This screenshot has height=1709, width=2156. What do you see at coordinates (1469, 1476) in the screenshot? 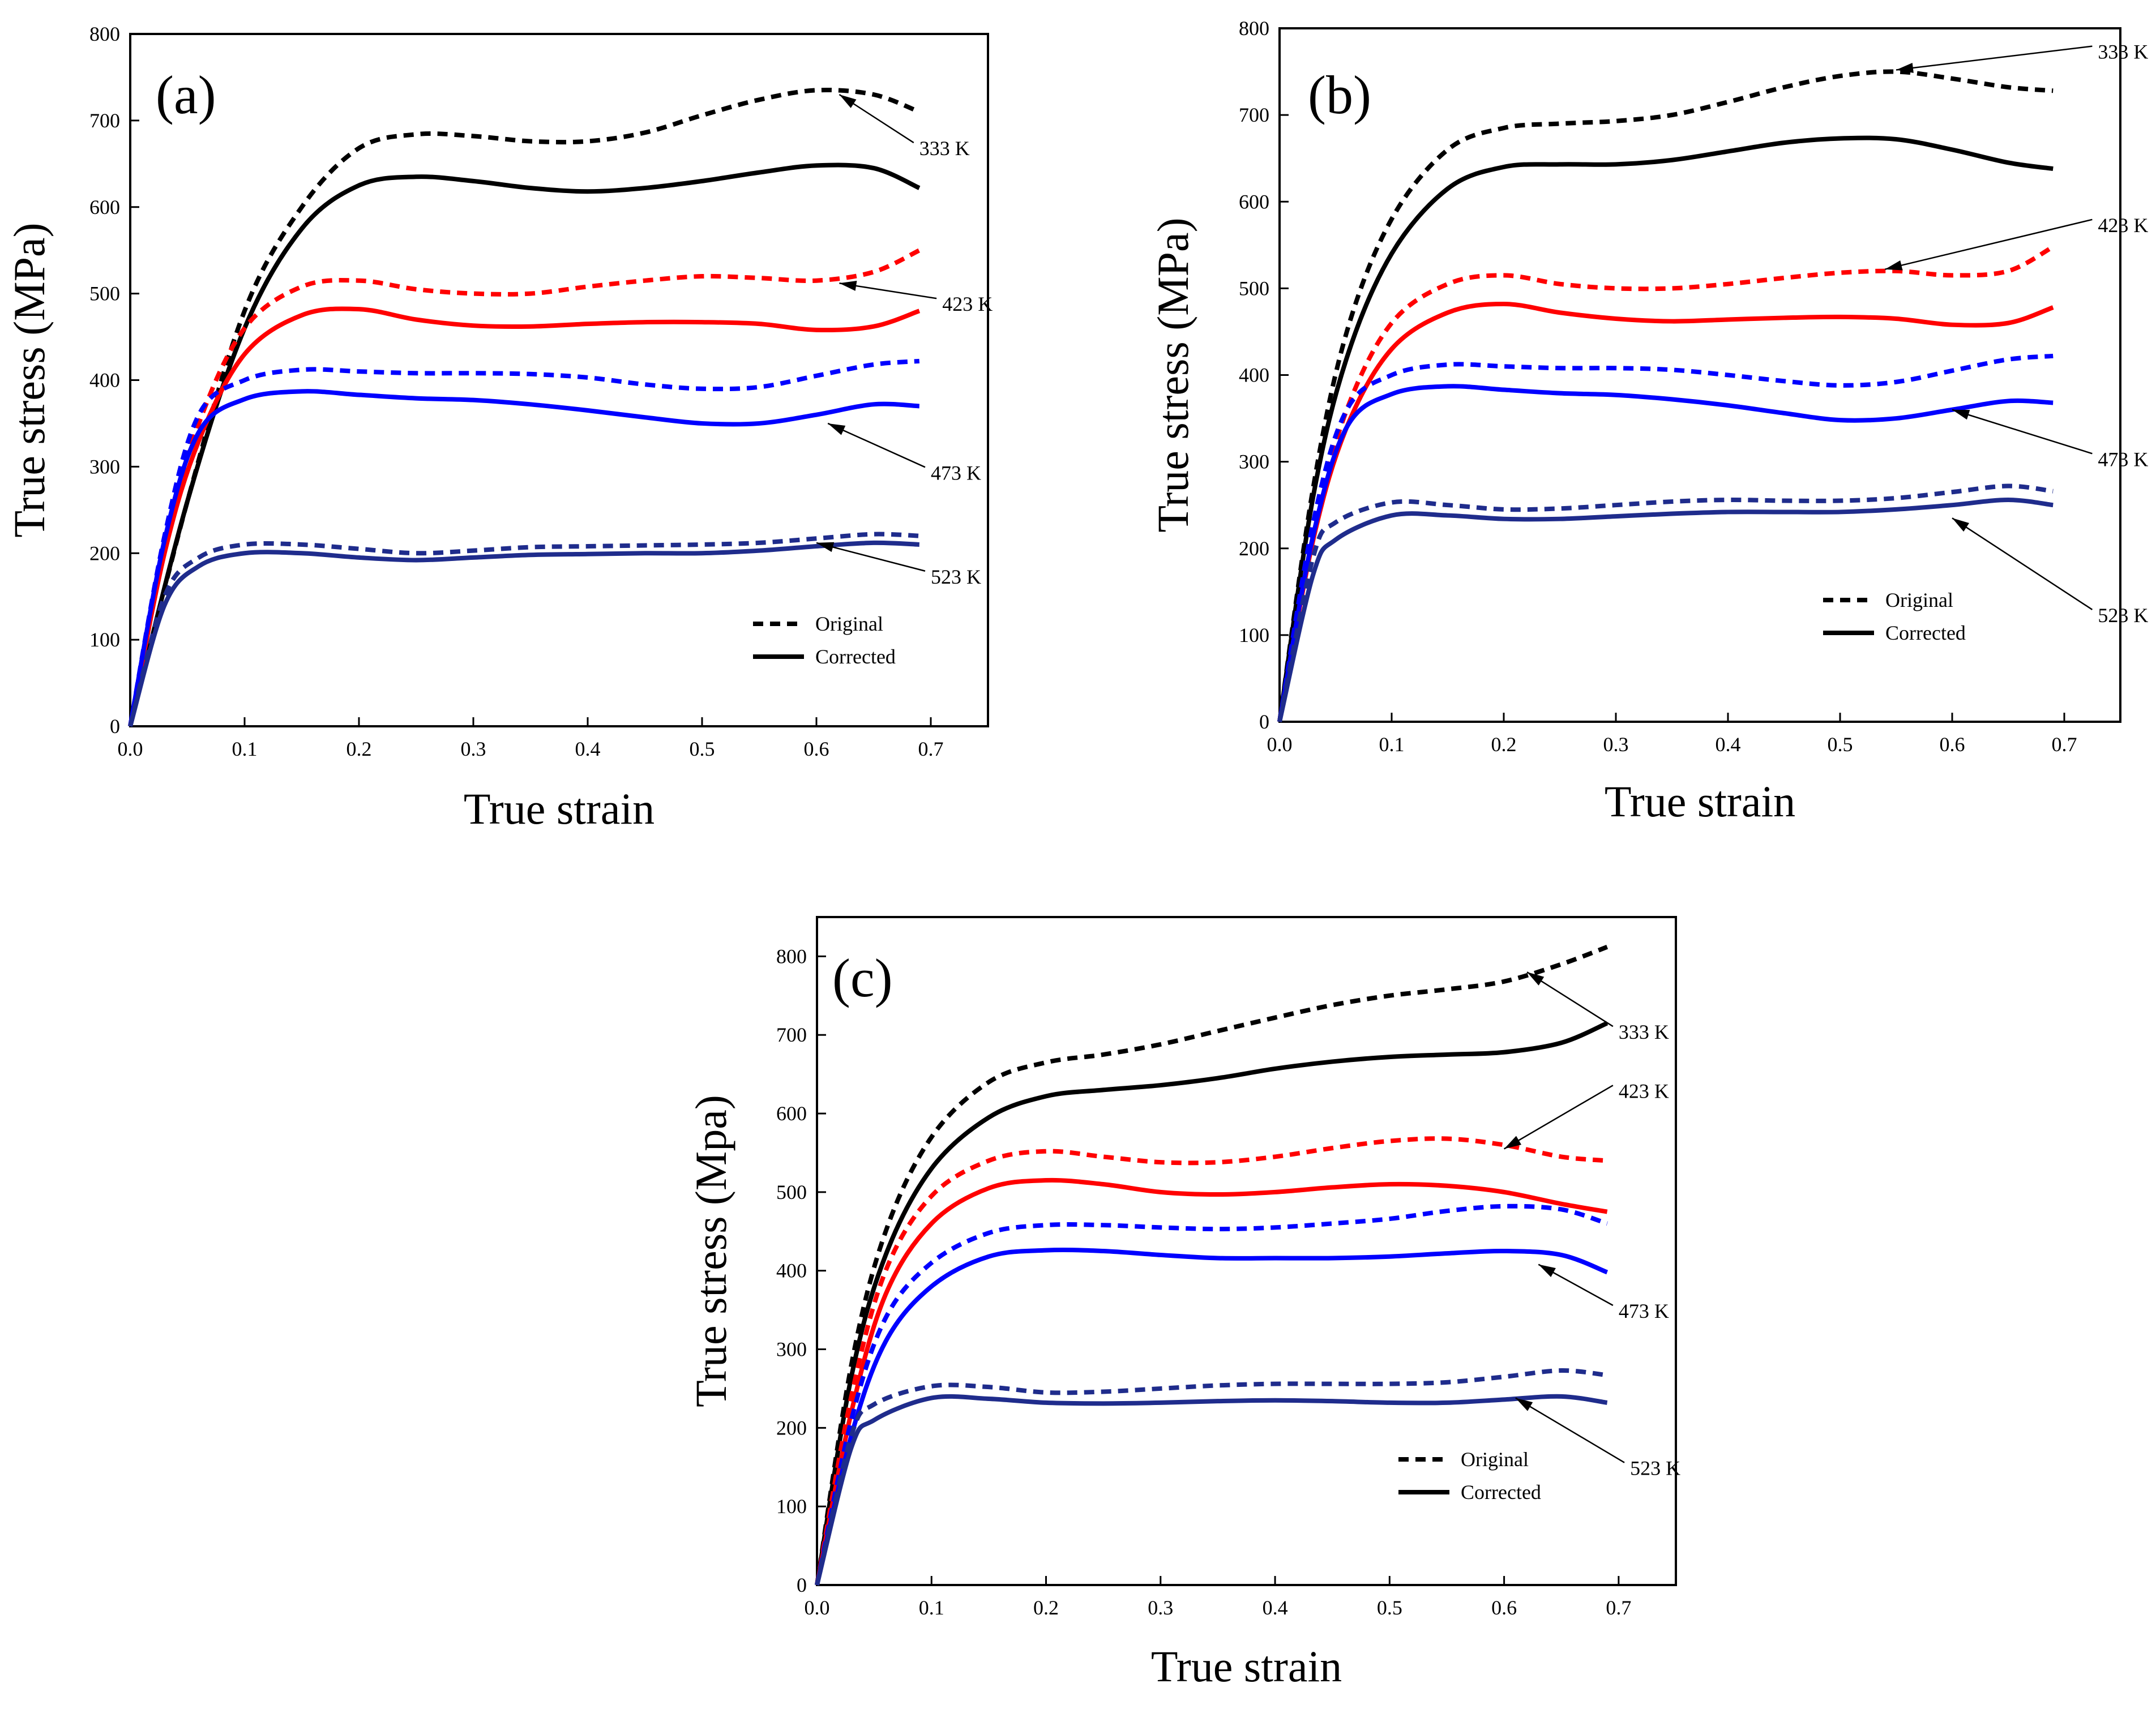
I see `legend: Original Corrected` at bounding box center [1469, 1476].